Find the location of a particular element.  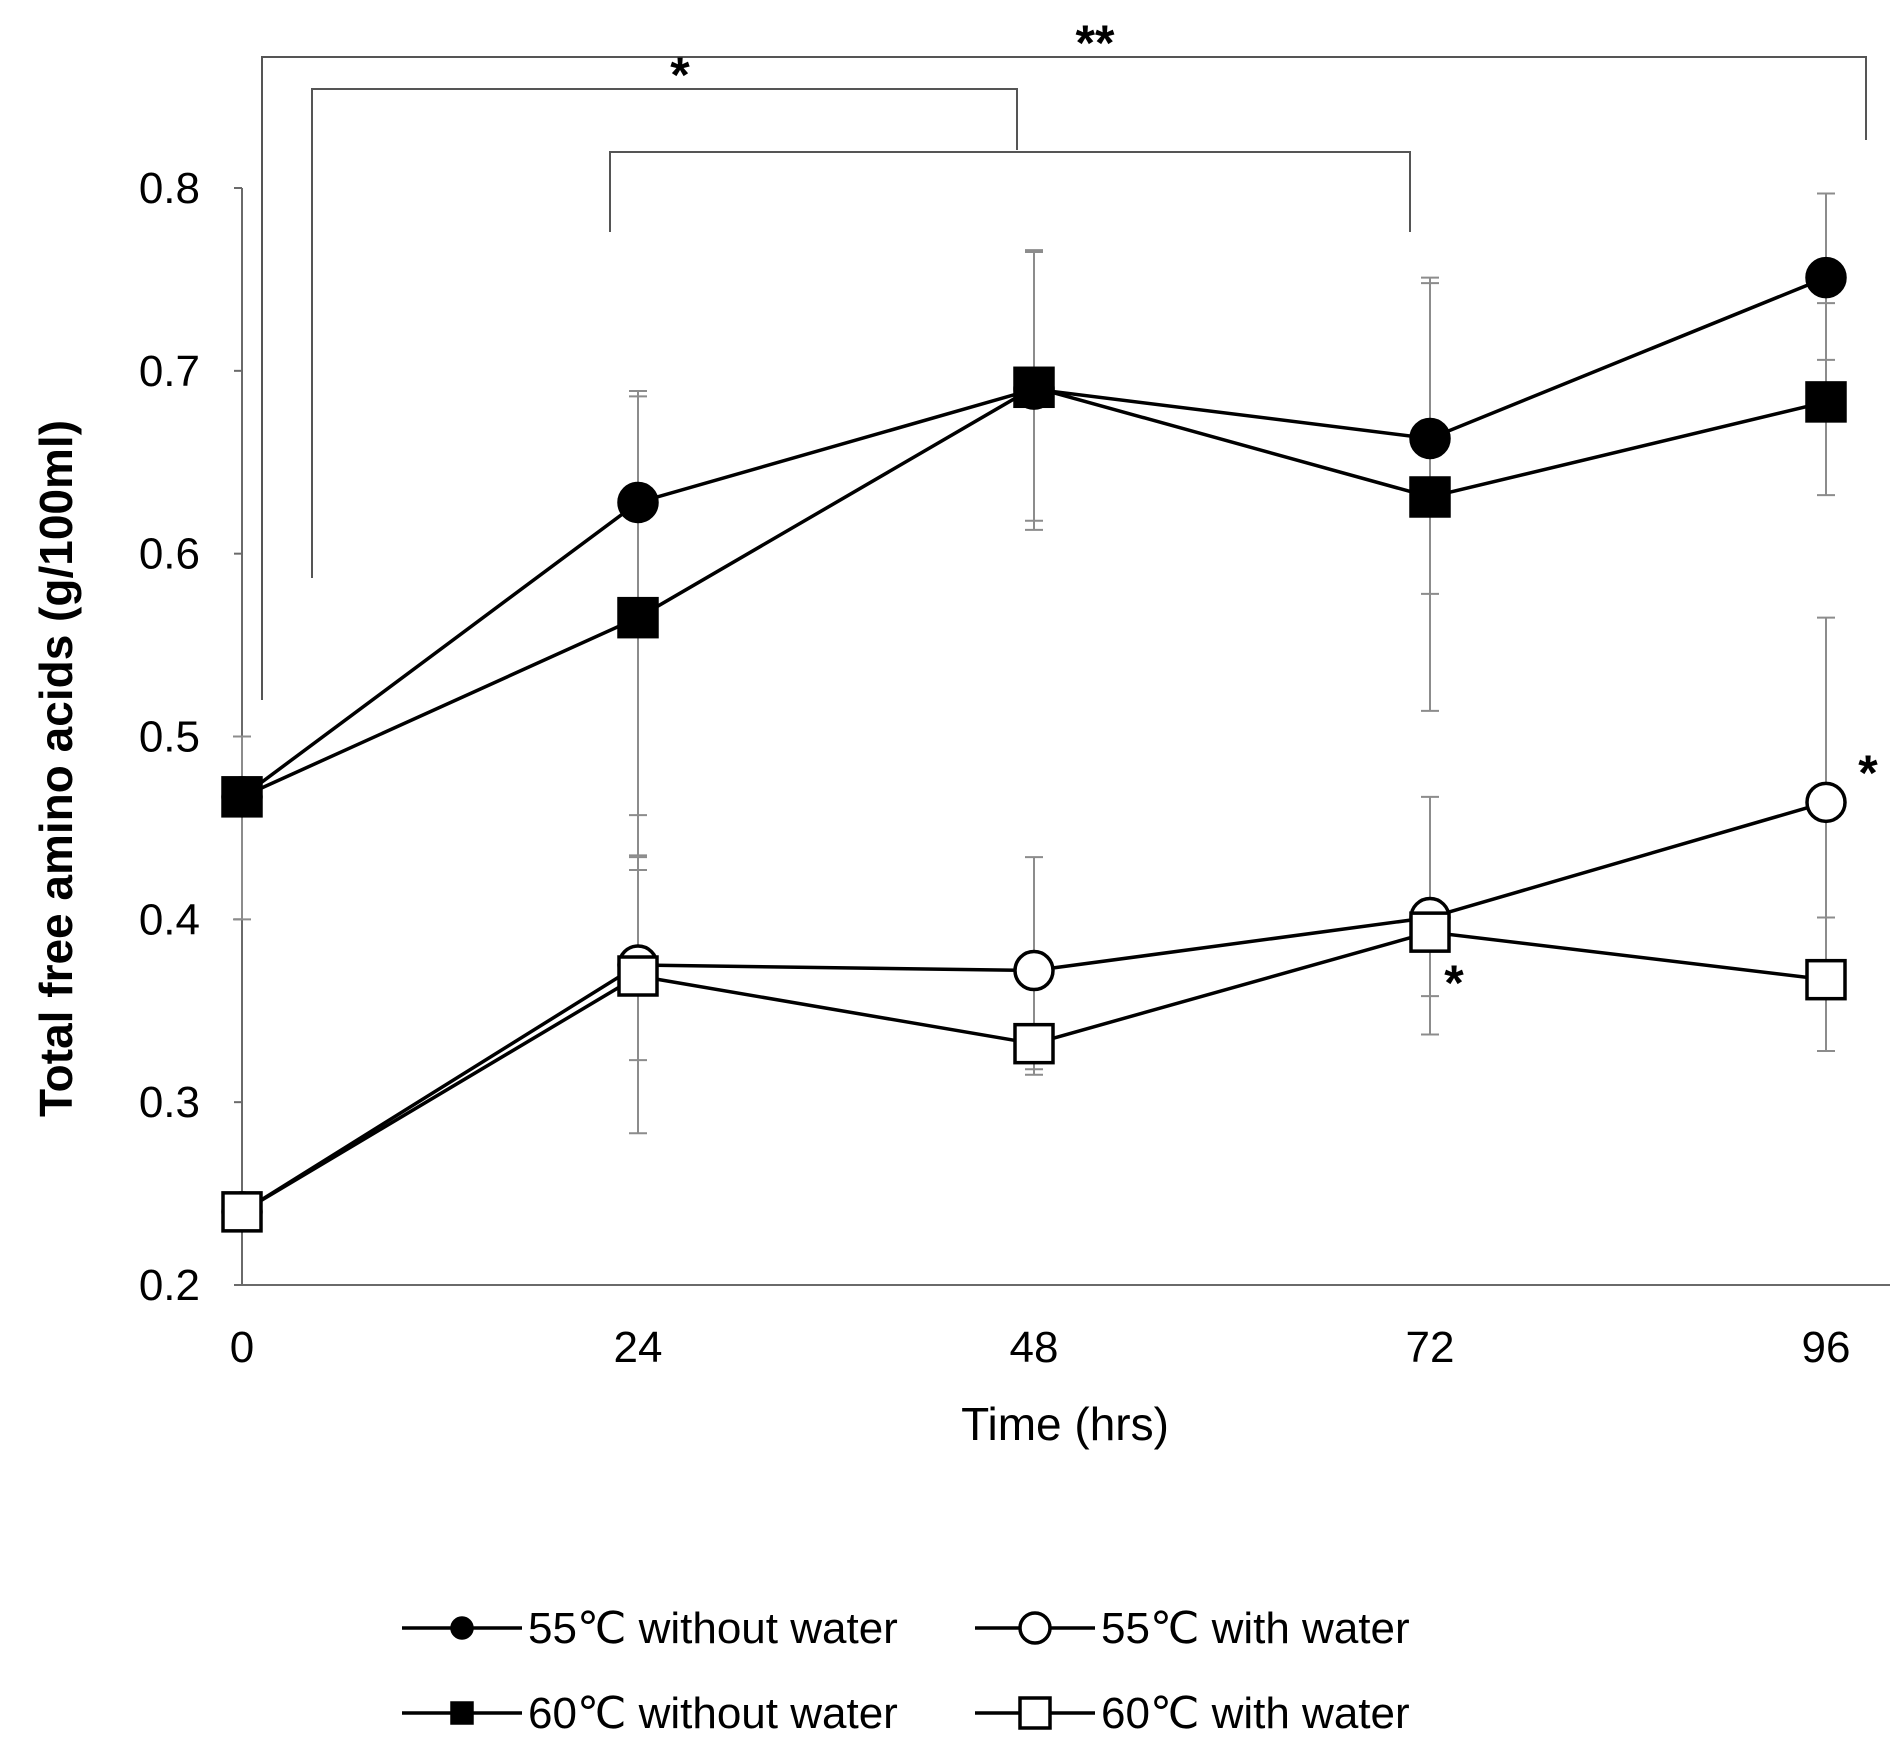

legend-label: 55℃ without water is located at coordinates (713, 1628).